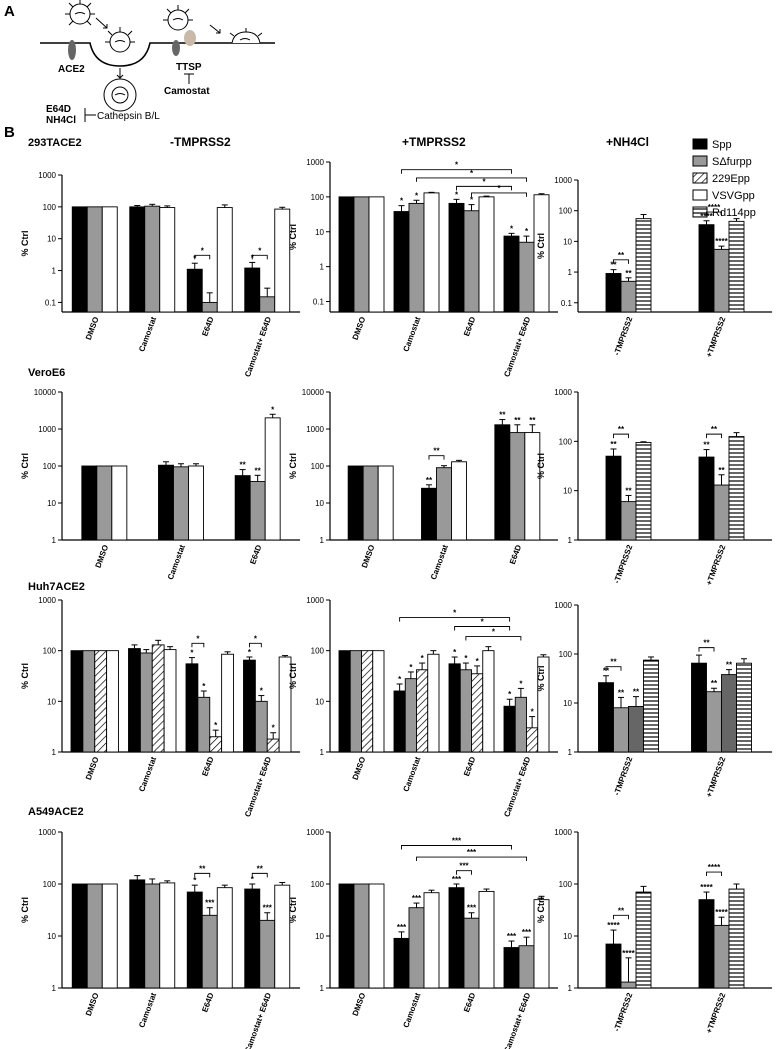  I want to click on y-tick-label: 0.1, so click(51, 302).